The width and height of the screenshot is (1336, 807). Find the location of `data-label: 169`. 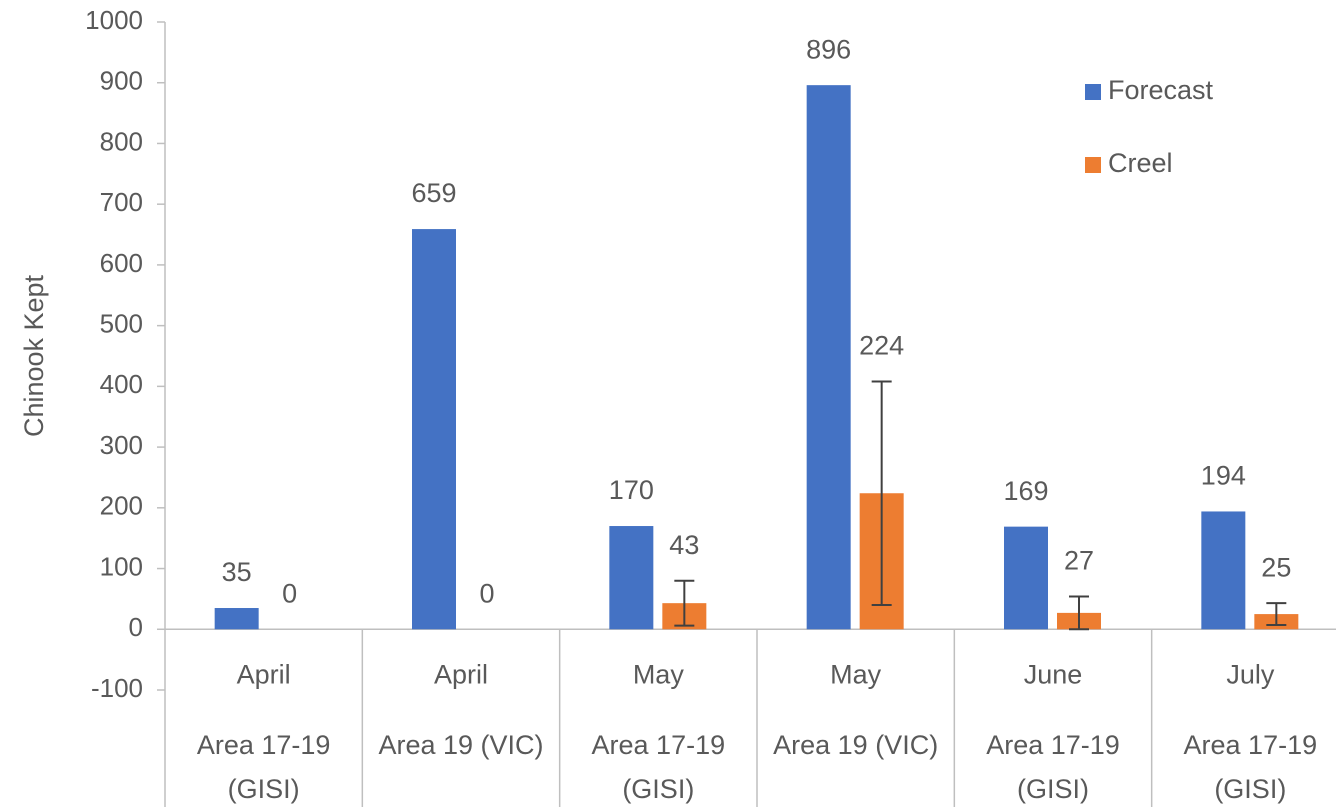

data-label: 169 is located at coordinates (1025, 491).